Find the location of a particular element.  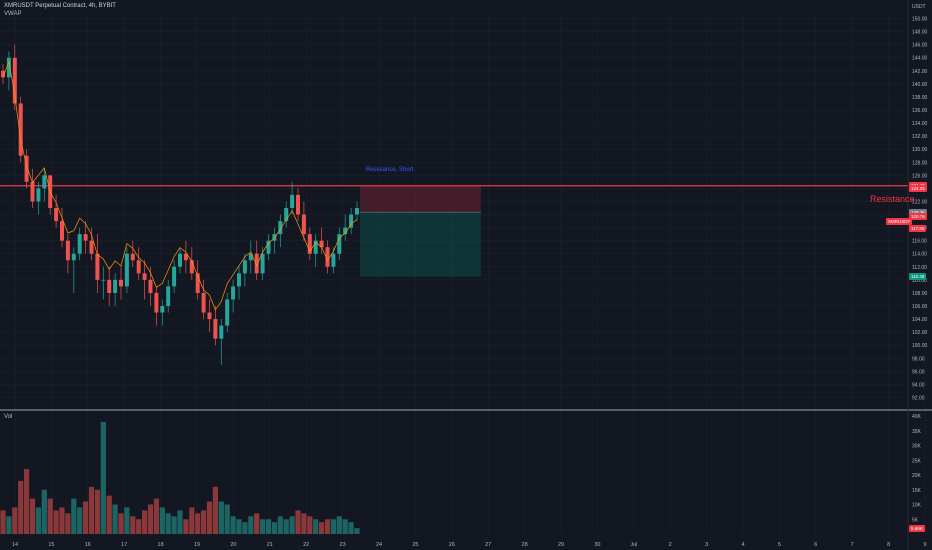

time-tick-label: 6 is located at coordinates (815, 545).